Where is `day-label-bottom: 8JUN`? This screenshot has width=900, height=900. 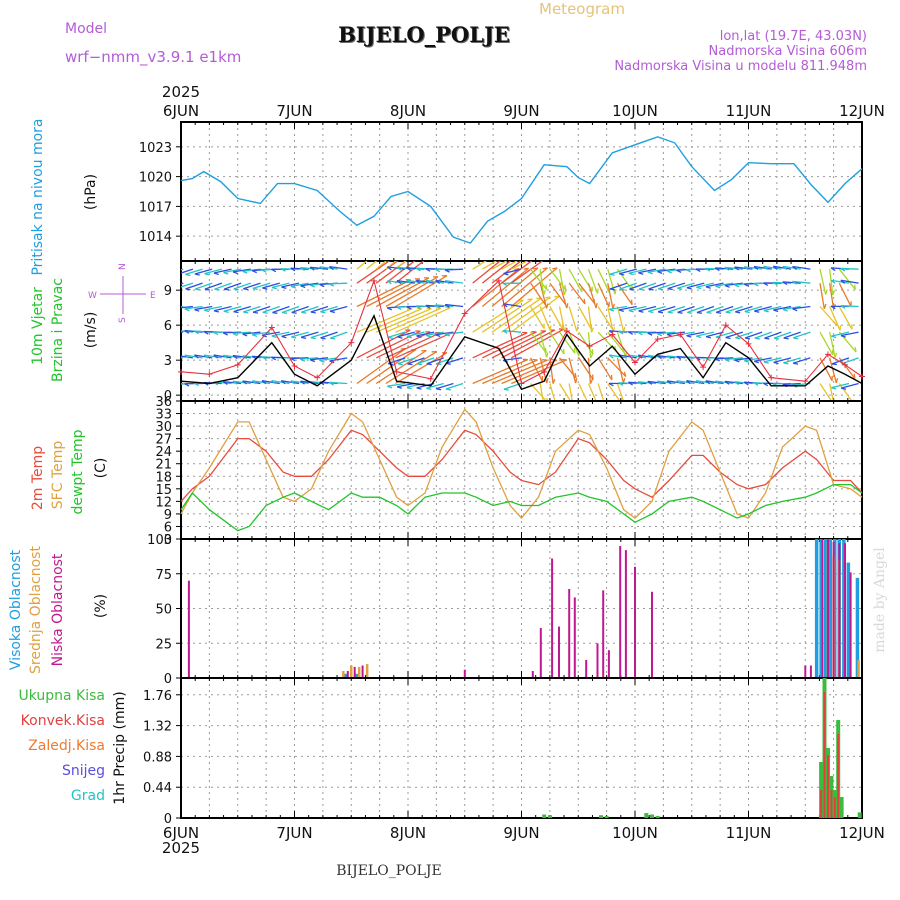 day-label-bottom: 8JUN is located at coordinates (408, 833).